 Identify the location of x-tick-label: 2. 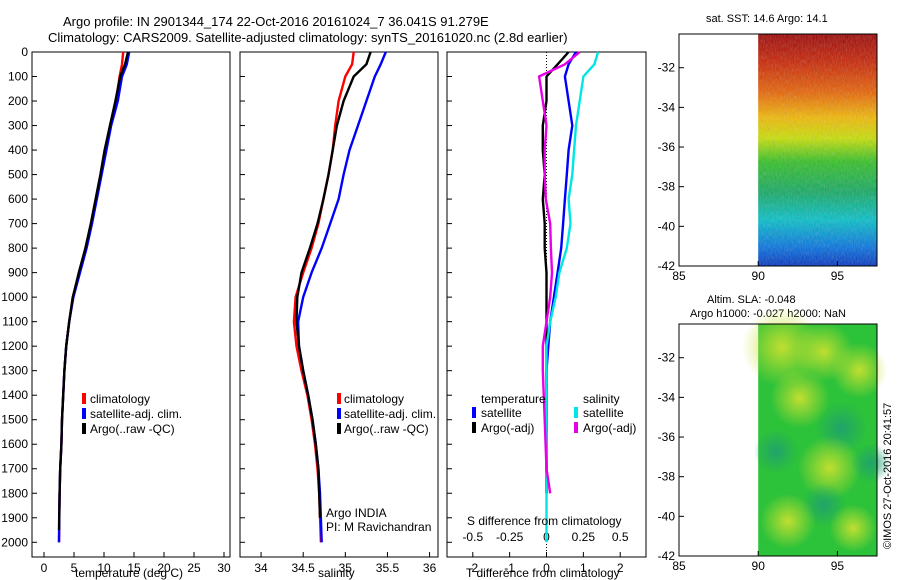
(620, 568).